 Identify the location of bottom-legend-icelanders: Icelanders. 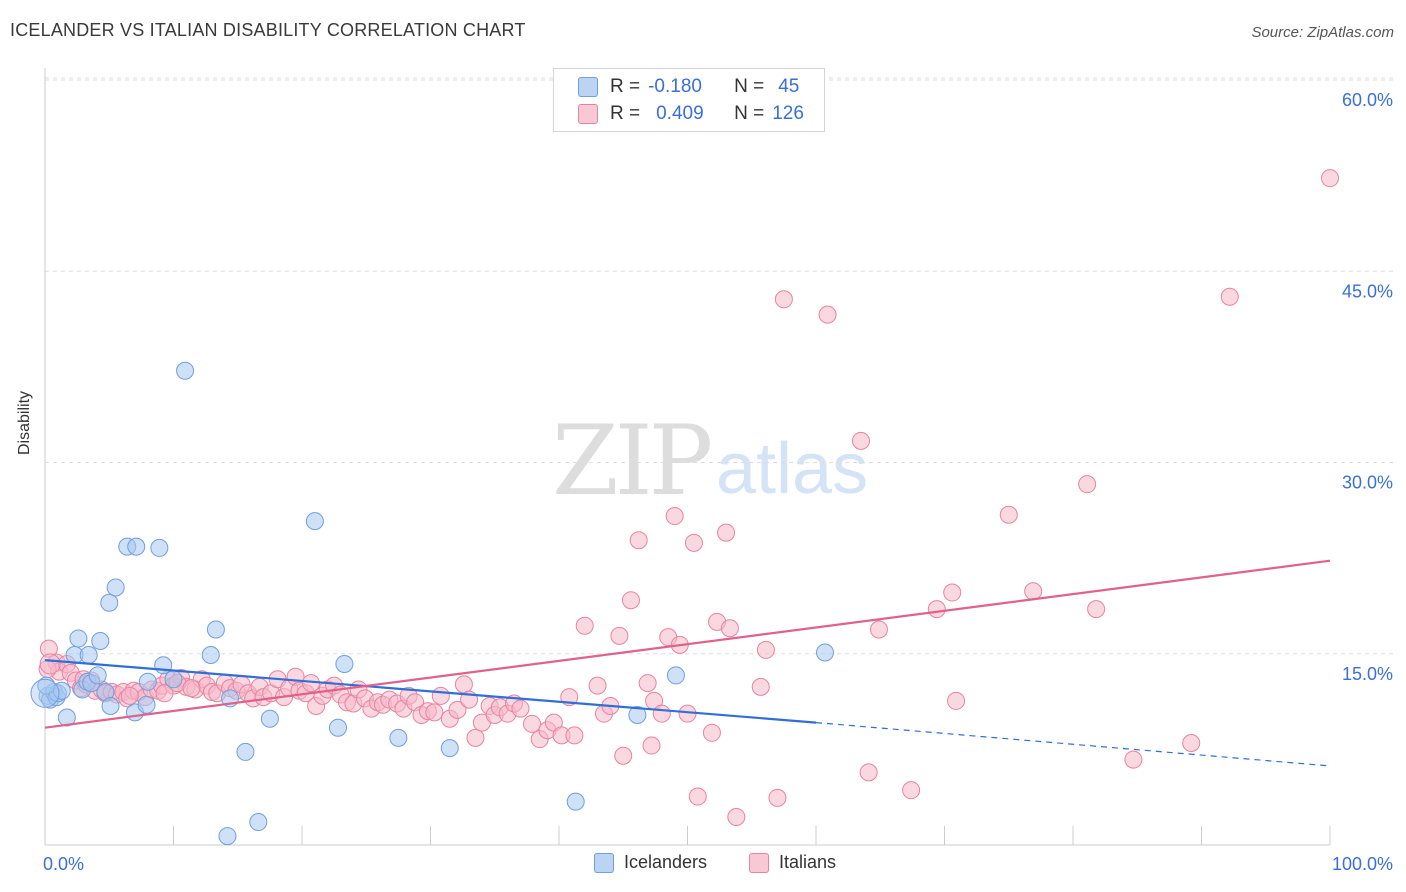
(650, 862).